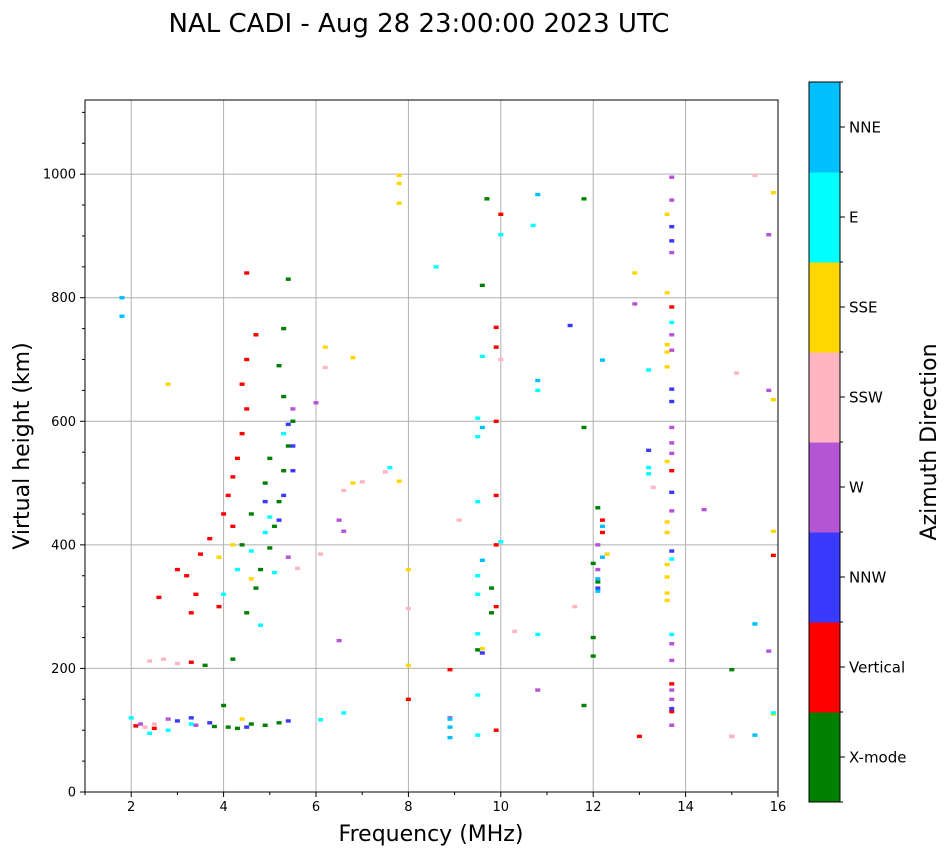 This screenshot has height=856, width=951. Describe the element at coordinates (63, 422) in the screenshot. I see `y-tick-label: 600` at that location.